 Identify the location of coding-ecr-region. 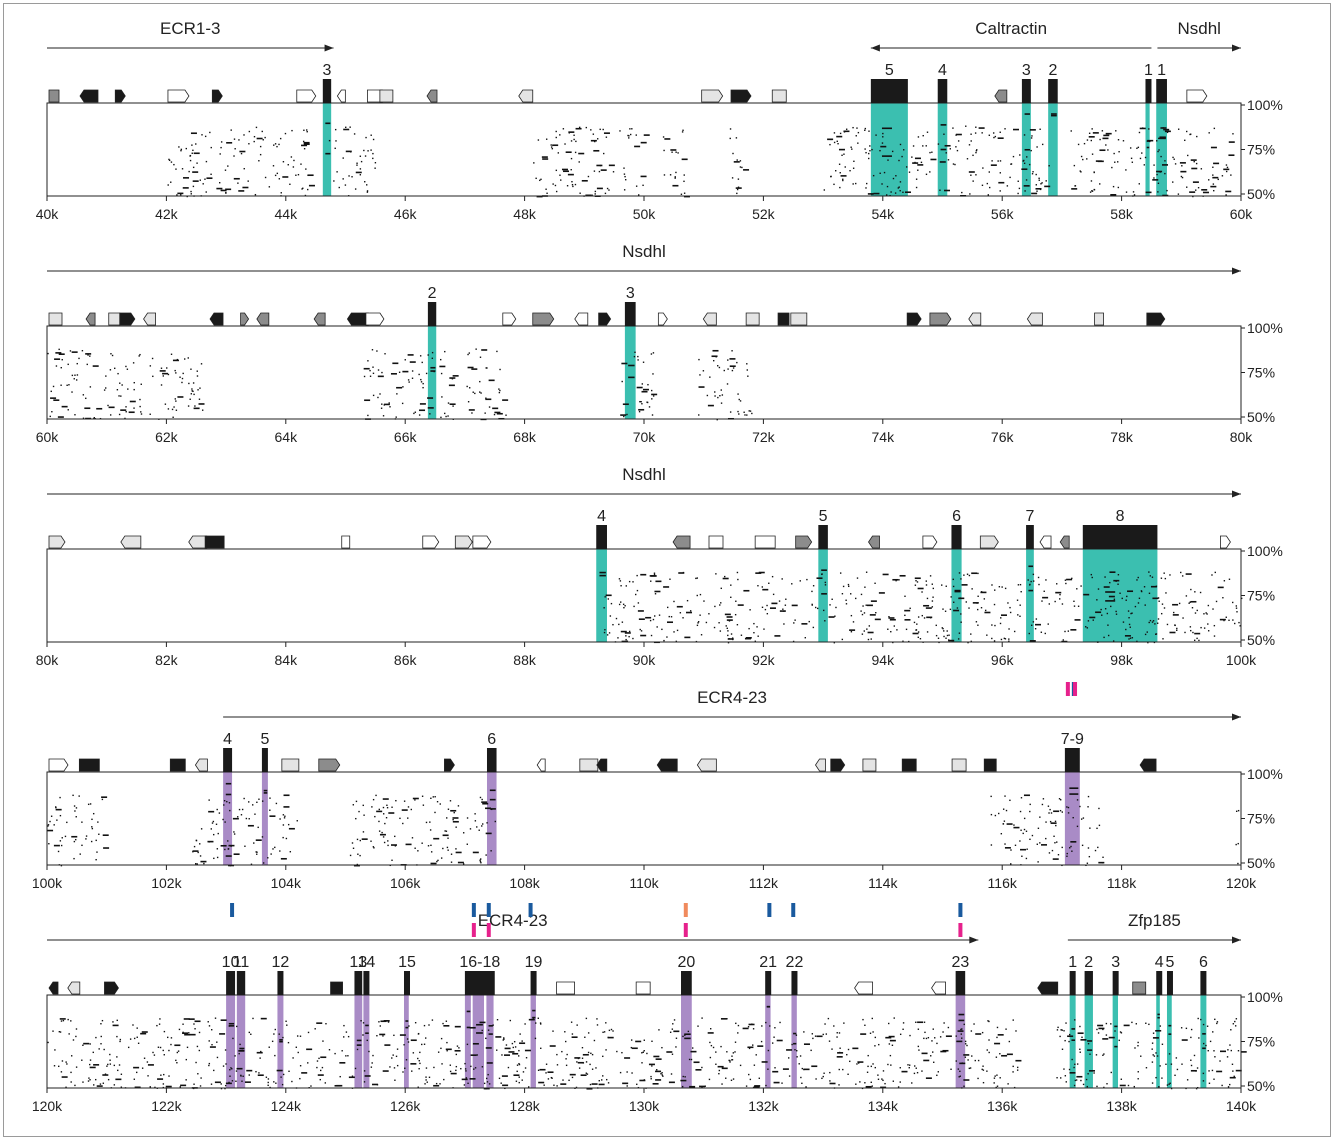
(630, 372).